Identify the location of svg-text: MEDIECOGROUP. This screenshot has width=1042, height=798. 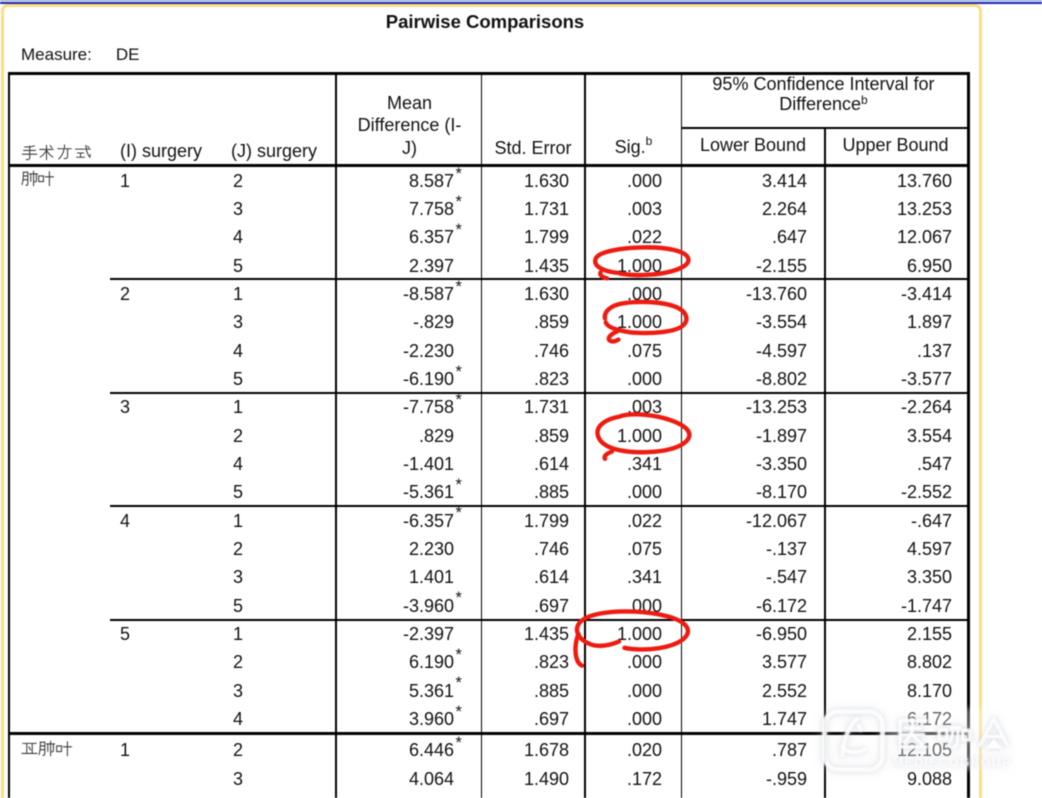
(952, 763).